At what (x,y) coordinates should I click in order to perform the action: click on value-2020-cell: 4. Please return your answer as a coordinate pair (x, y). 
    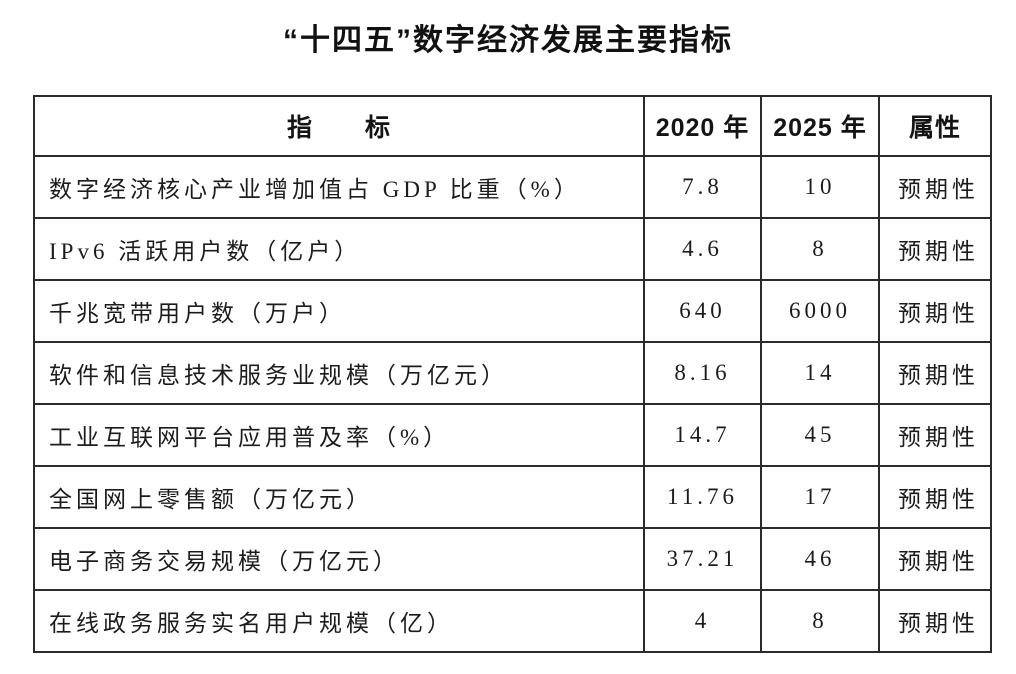
    Looking at the image, I should click on (702, 621).